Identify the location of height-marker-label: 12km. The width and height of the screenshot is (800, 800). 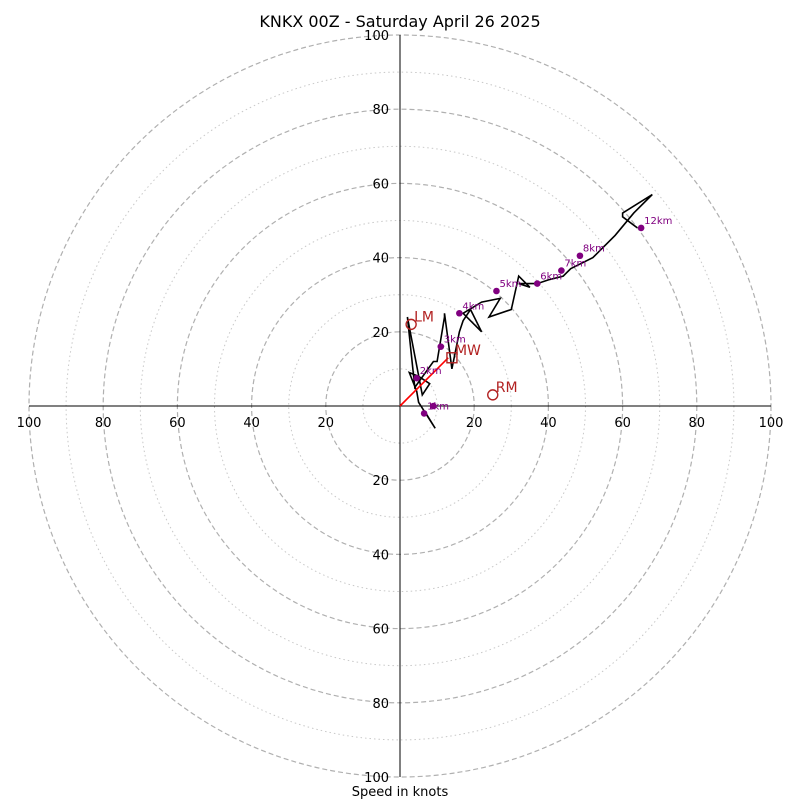
(658, 221).